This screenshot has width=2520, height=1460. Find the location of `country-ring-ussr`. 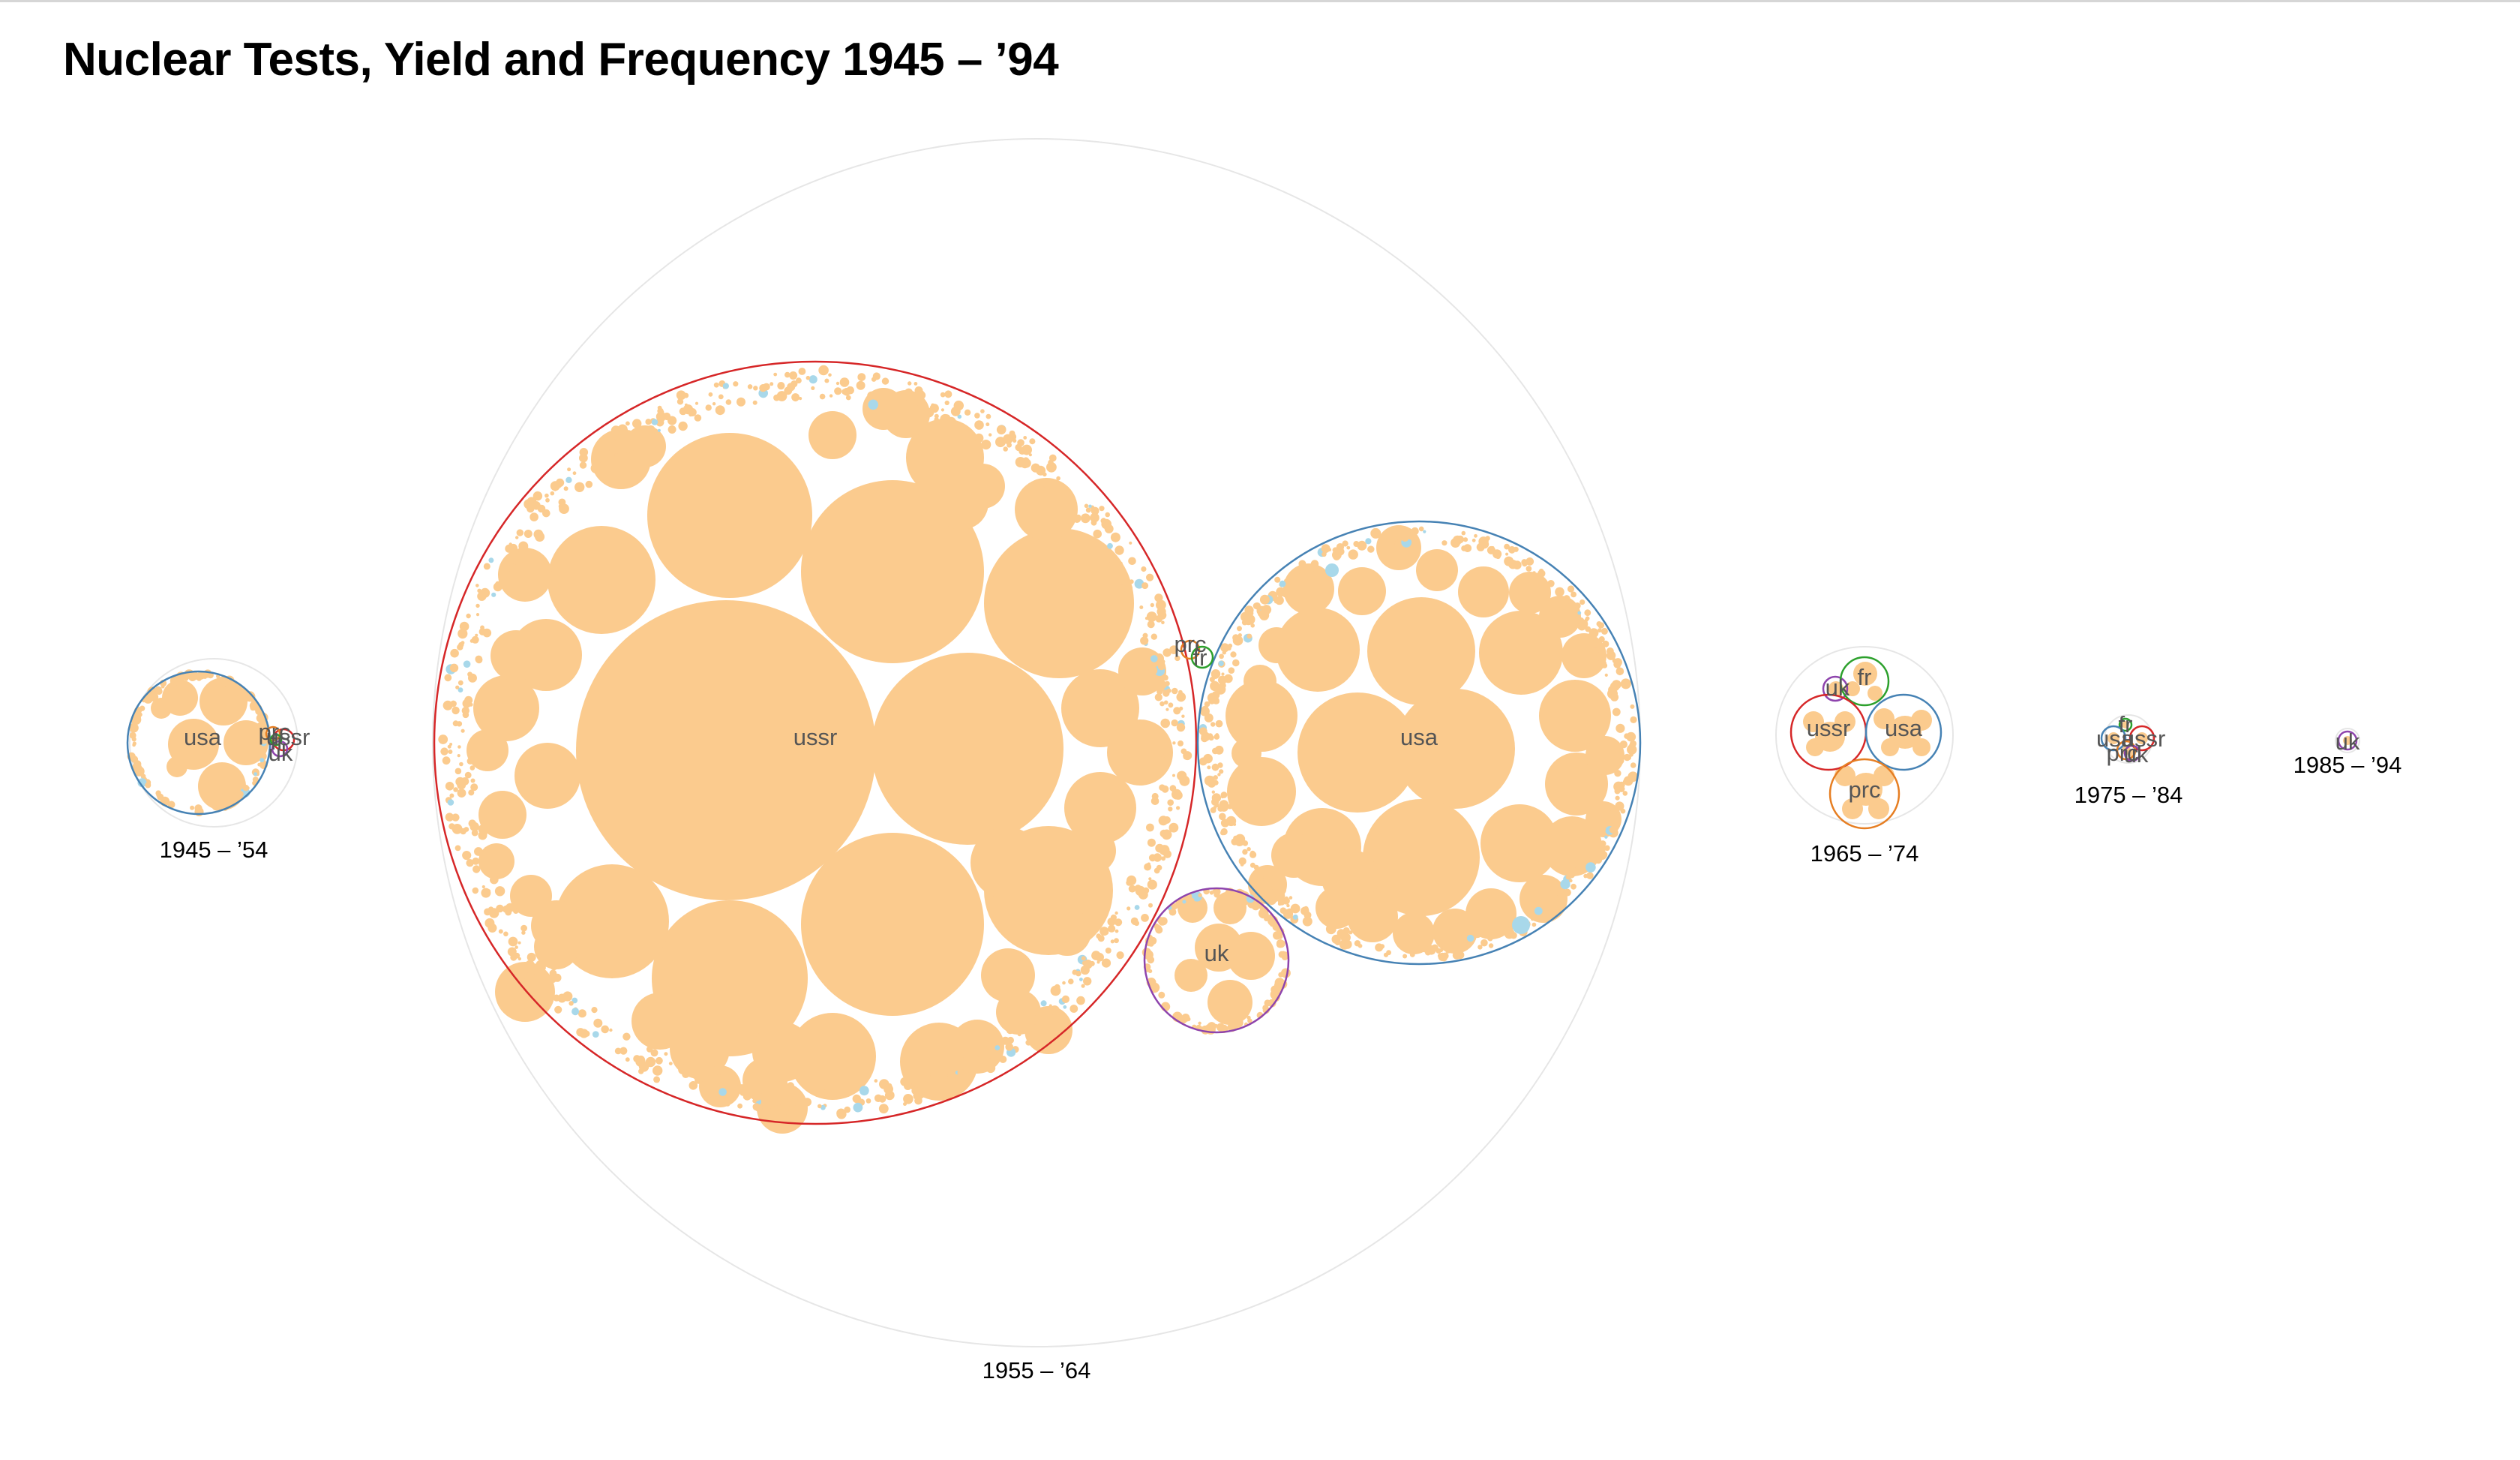

country-ring-ussr is located at coordinates (2142, 738).